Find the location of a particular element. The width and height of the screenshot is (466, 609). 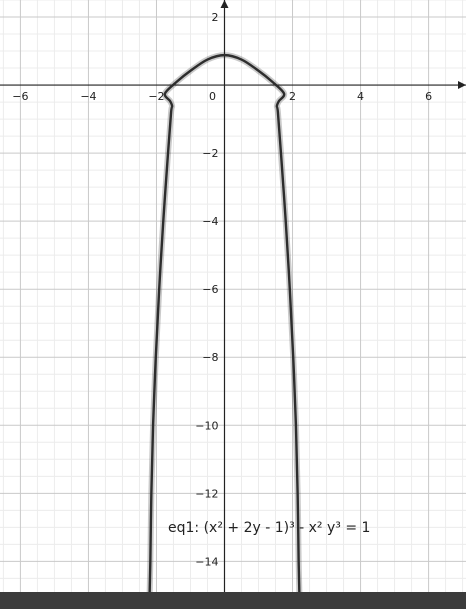

y-tick-label: −6 is located at coordinates (210, 289).